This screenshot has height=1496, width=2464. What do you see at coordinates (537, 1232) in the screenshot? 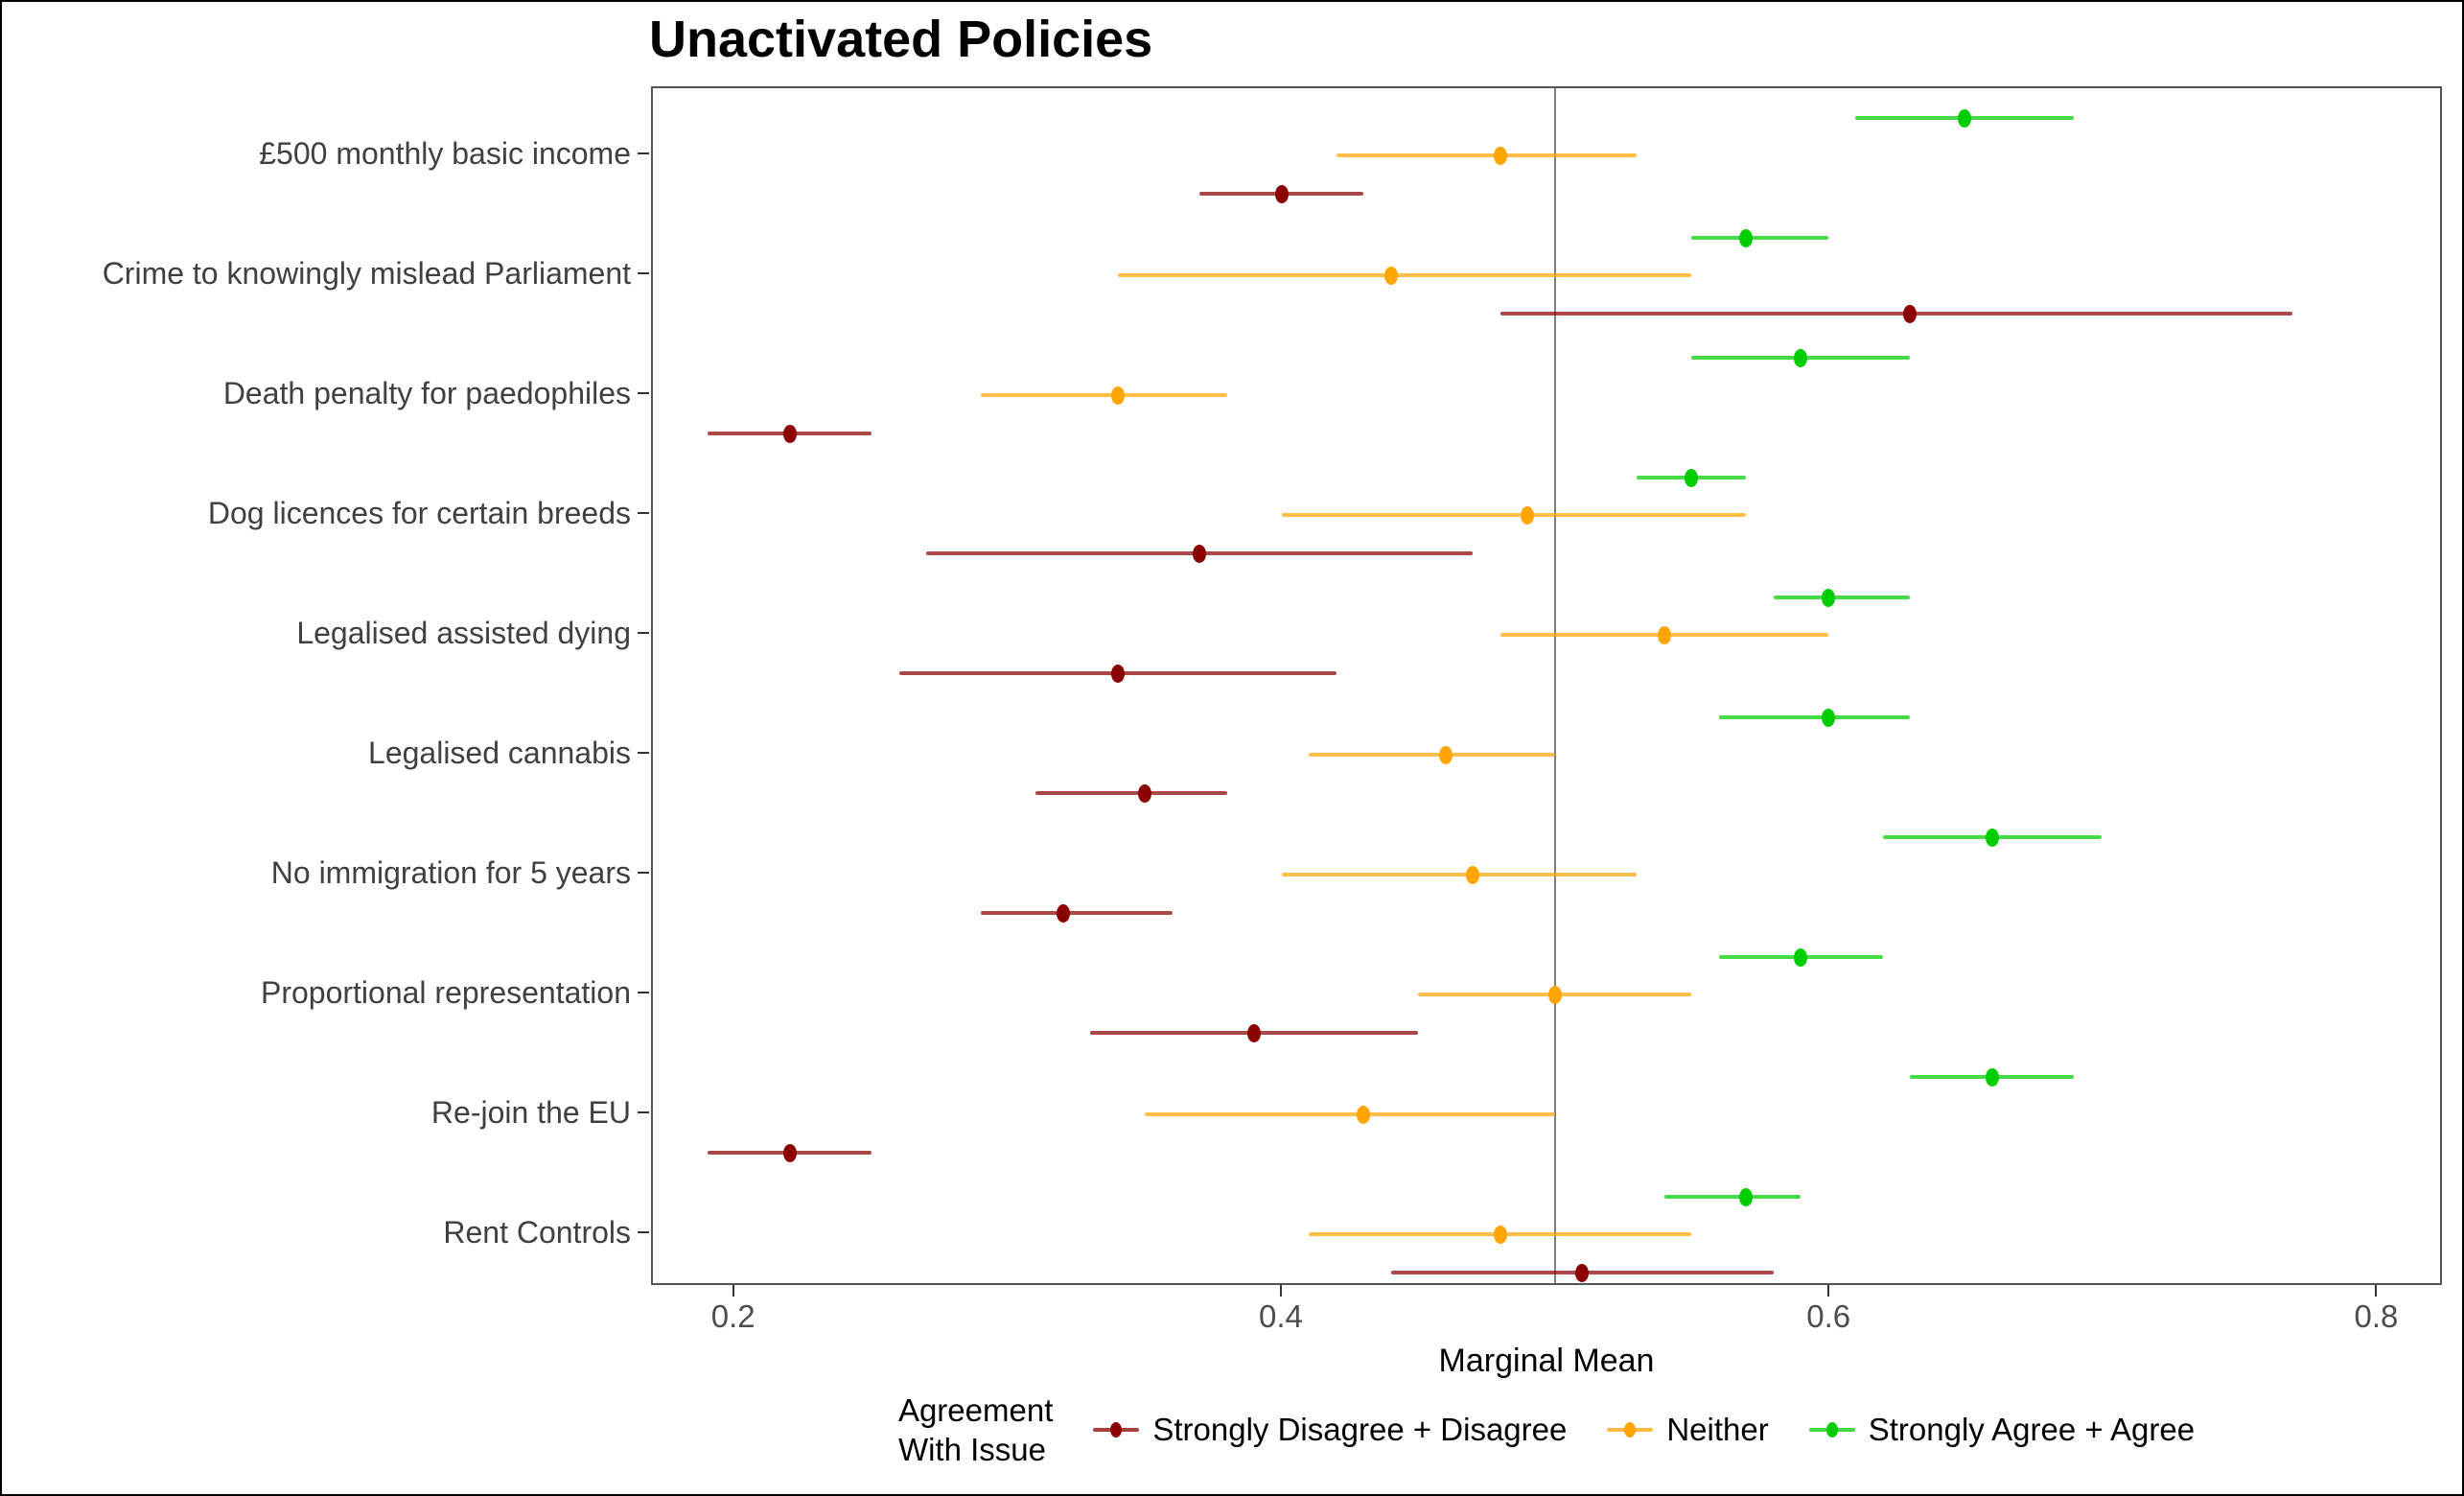
I see `y-axis-label: Rent Controls` at bounding box center [537, 1232].